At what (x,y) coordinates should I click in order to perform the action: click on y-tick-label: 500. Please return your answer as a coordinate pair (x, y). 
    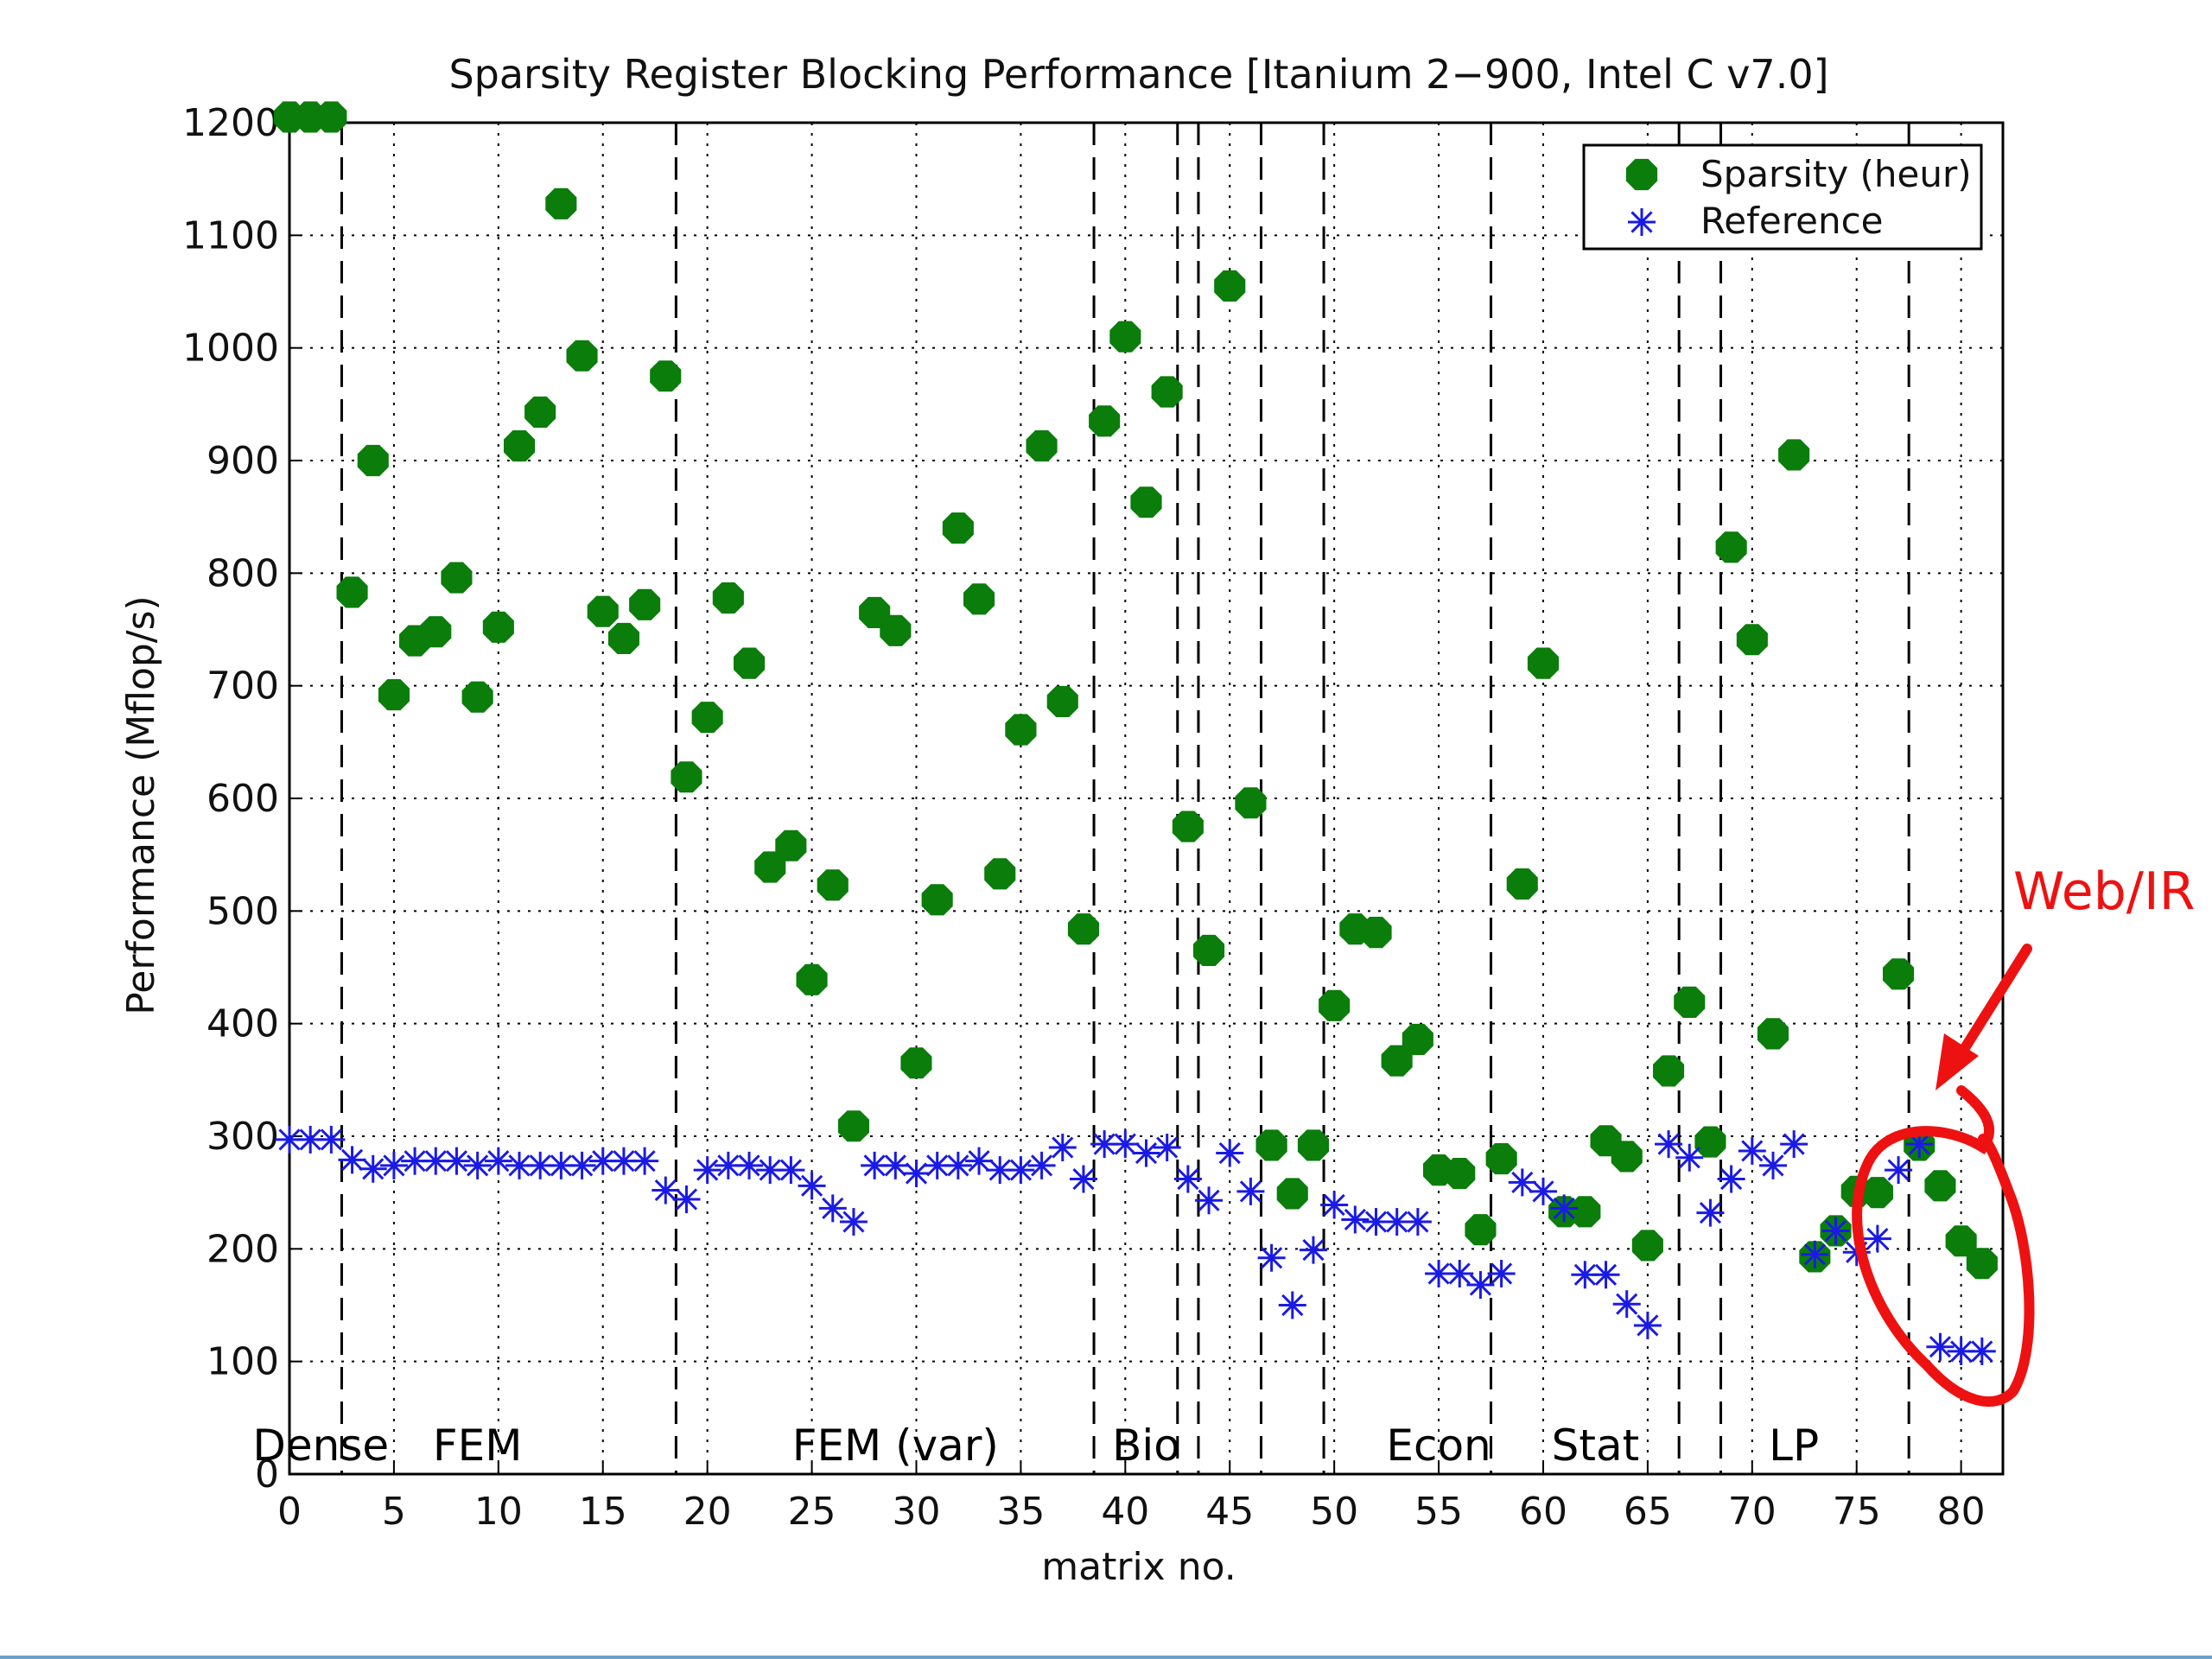
    Looking at the image, I should click on (243, 911).